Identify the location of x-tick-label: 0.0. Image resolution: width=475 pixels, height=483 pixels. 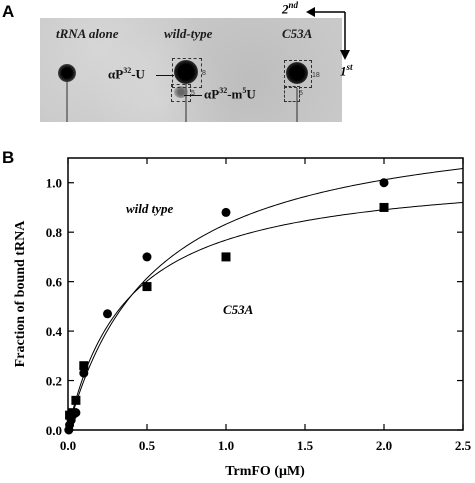
(68, 445).